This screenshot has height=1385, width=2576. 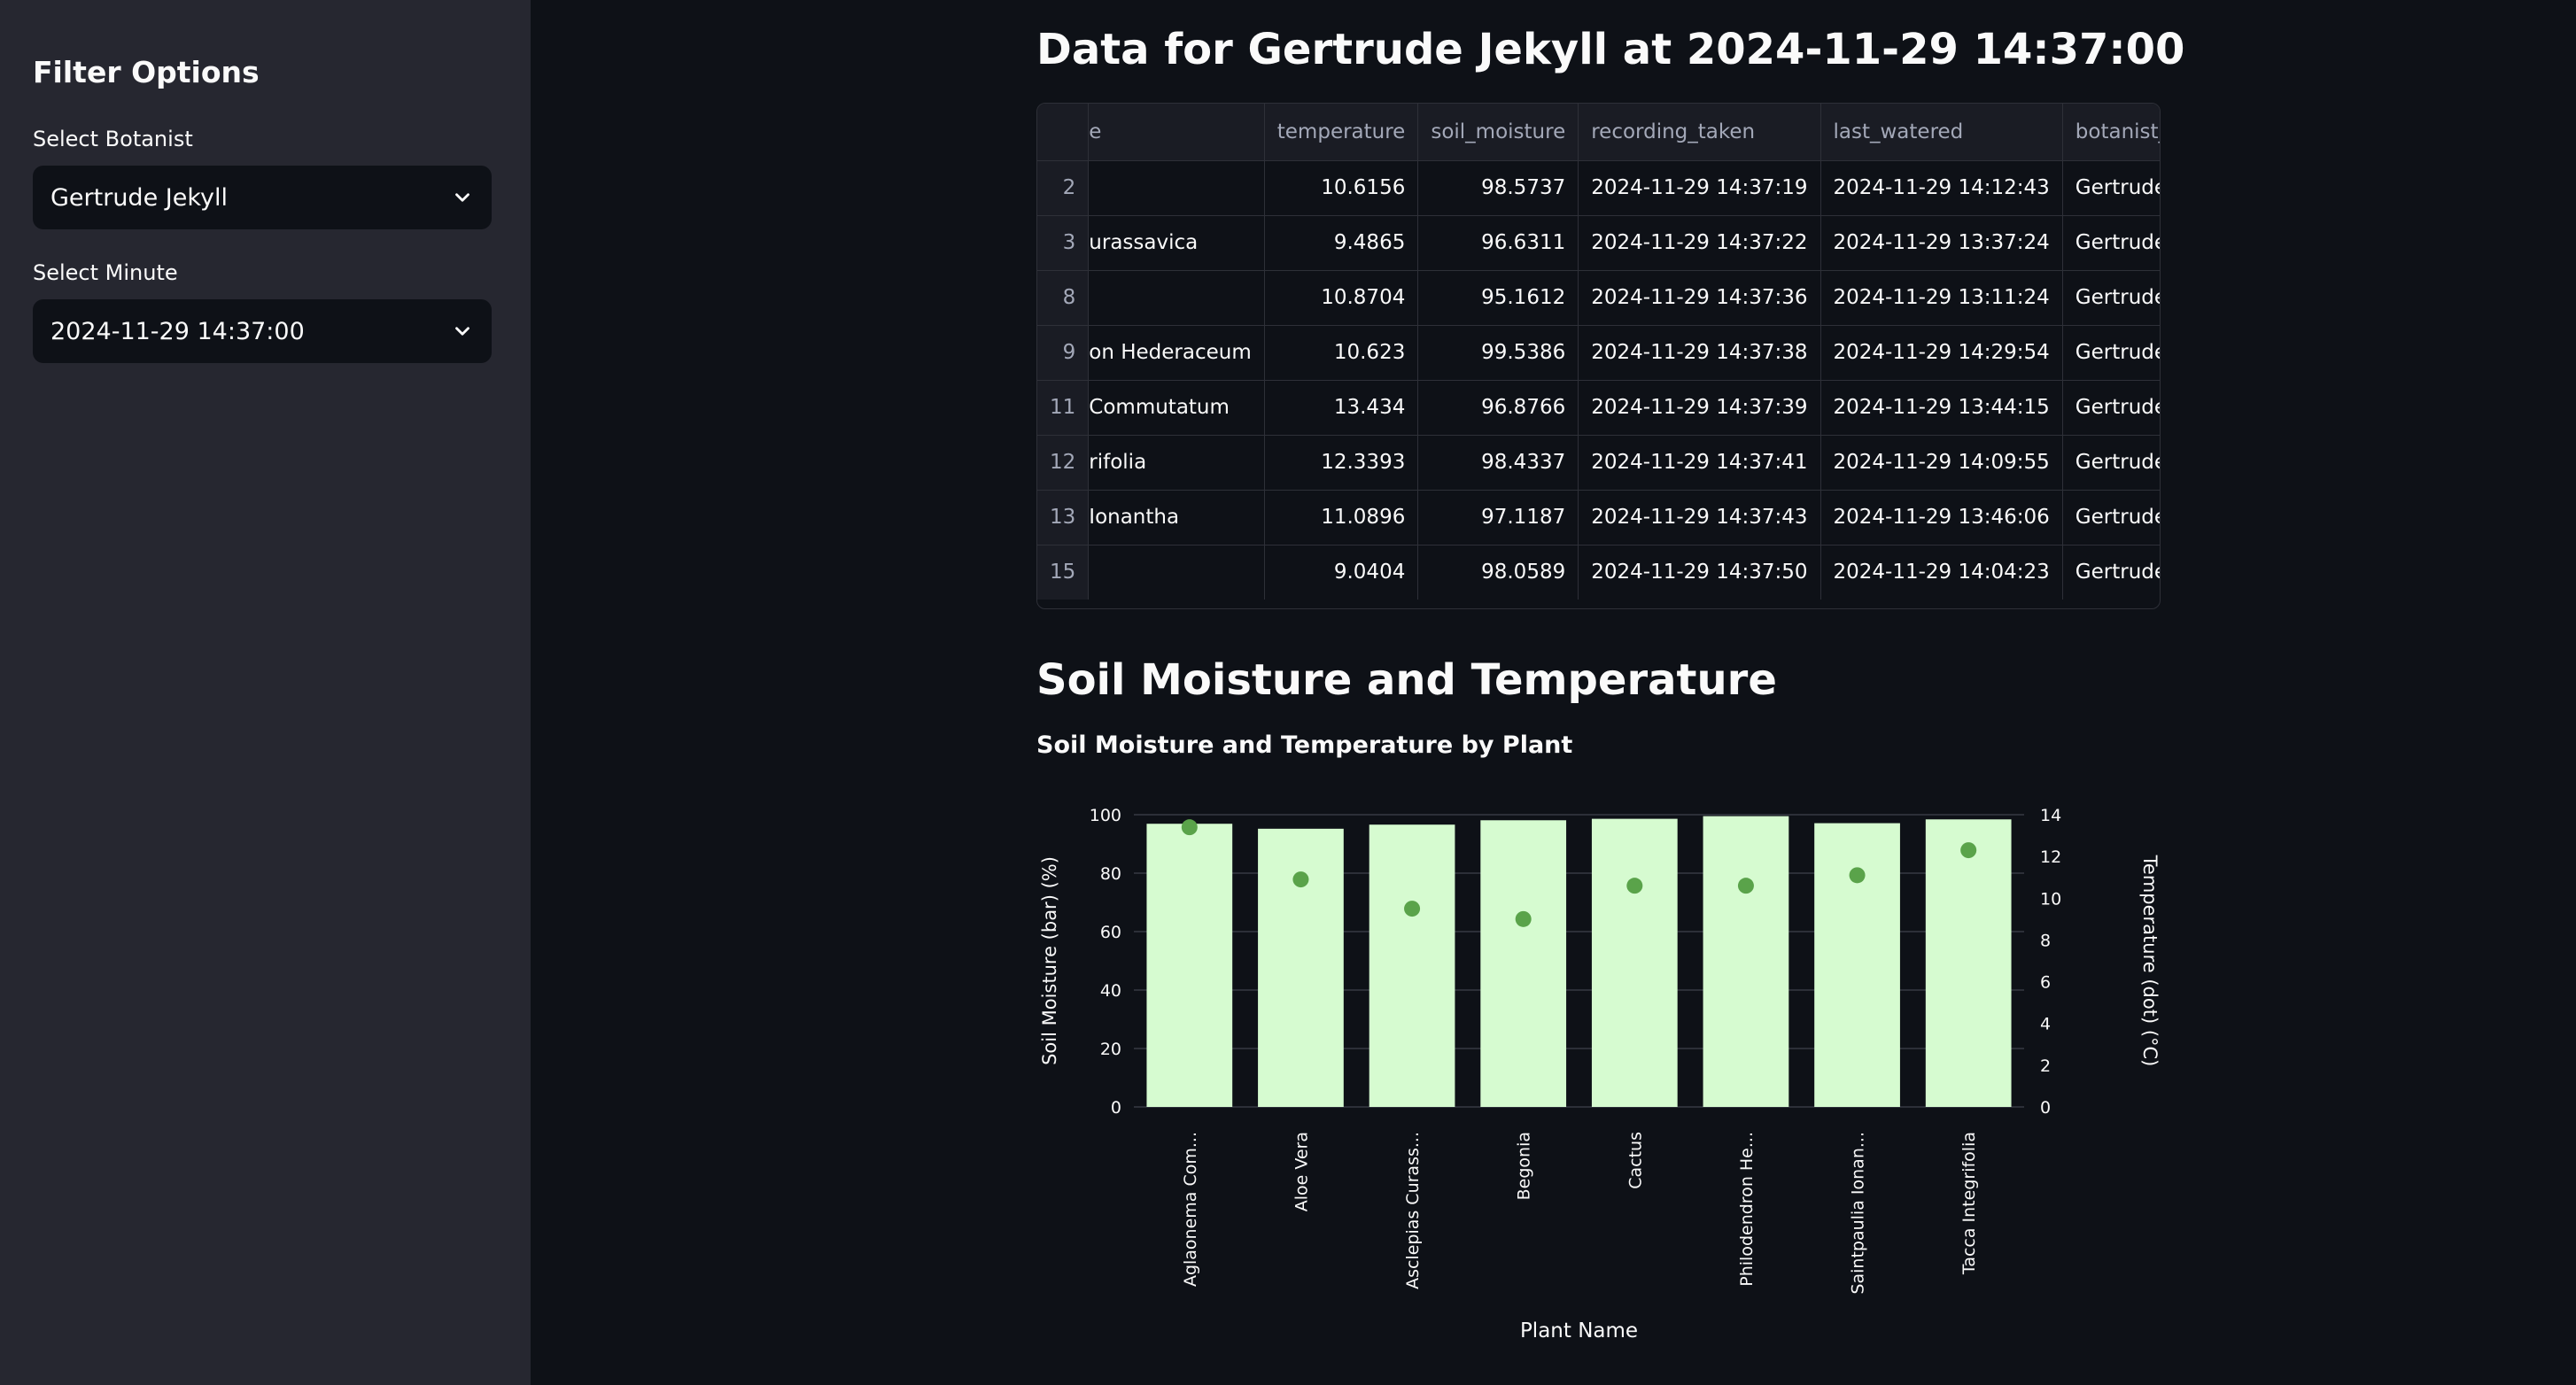 What do you see at coordinates (1176, 463) in the screenshot?
I see `plant-name-cell: rifolia` at bounding box center [1176, 463].